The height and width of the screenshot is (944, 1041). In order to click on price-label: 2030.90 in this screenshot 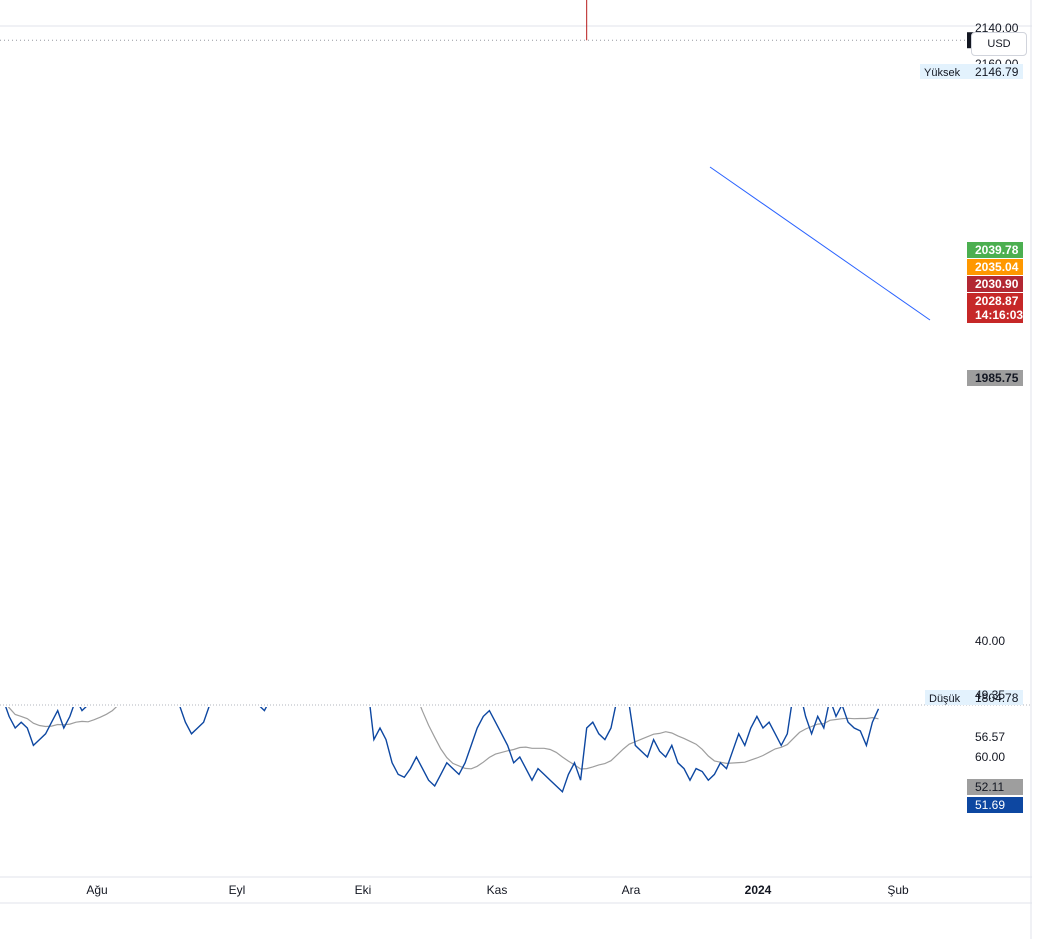, I will do `click(995, 284)`.